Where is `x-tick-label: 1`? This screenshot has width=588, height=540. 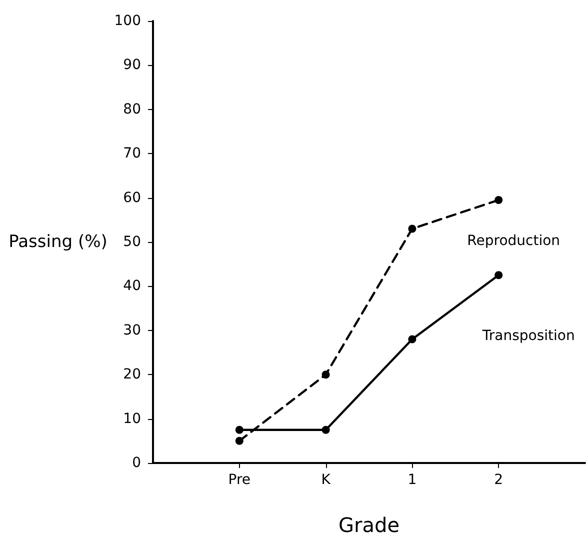
x-tick-label: 1 is located at coordinates (412, 480).